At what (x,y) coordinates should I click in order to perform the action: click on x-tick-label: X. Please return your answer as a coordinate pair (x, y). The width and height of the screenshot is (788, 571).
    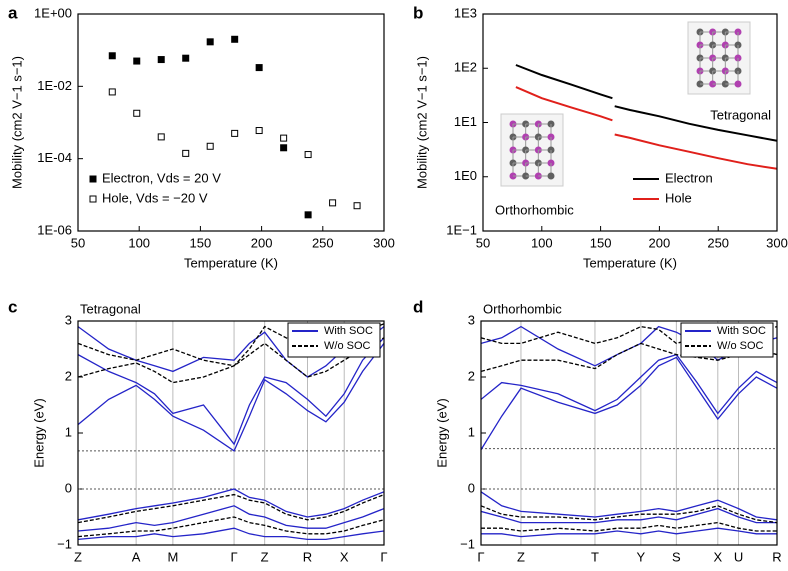
    Looking at the image, I should click on (717, 556).